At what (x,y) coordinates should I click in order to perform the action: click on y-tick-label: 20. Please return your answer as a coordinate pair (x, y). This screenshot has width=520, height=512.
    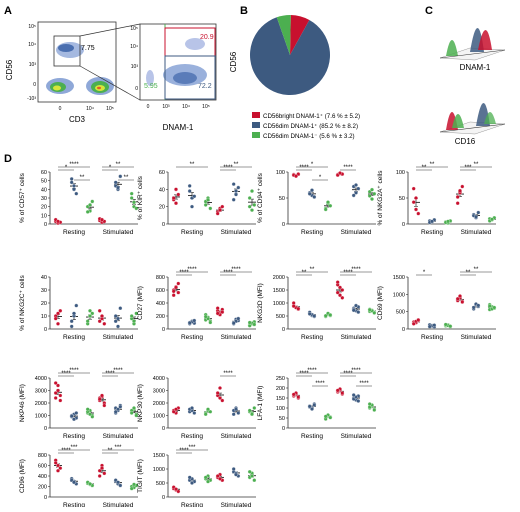
    Looking at the image, I should click on (44, 208).